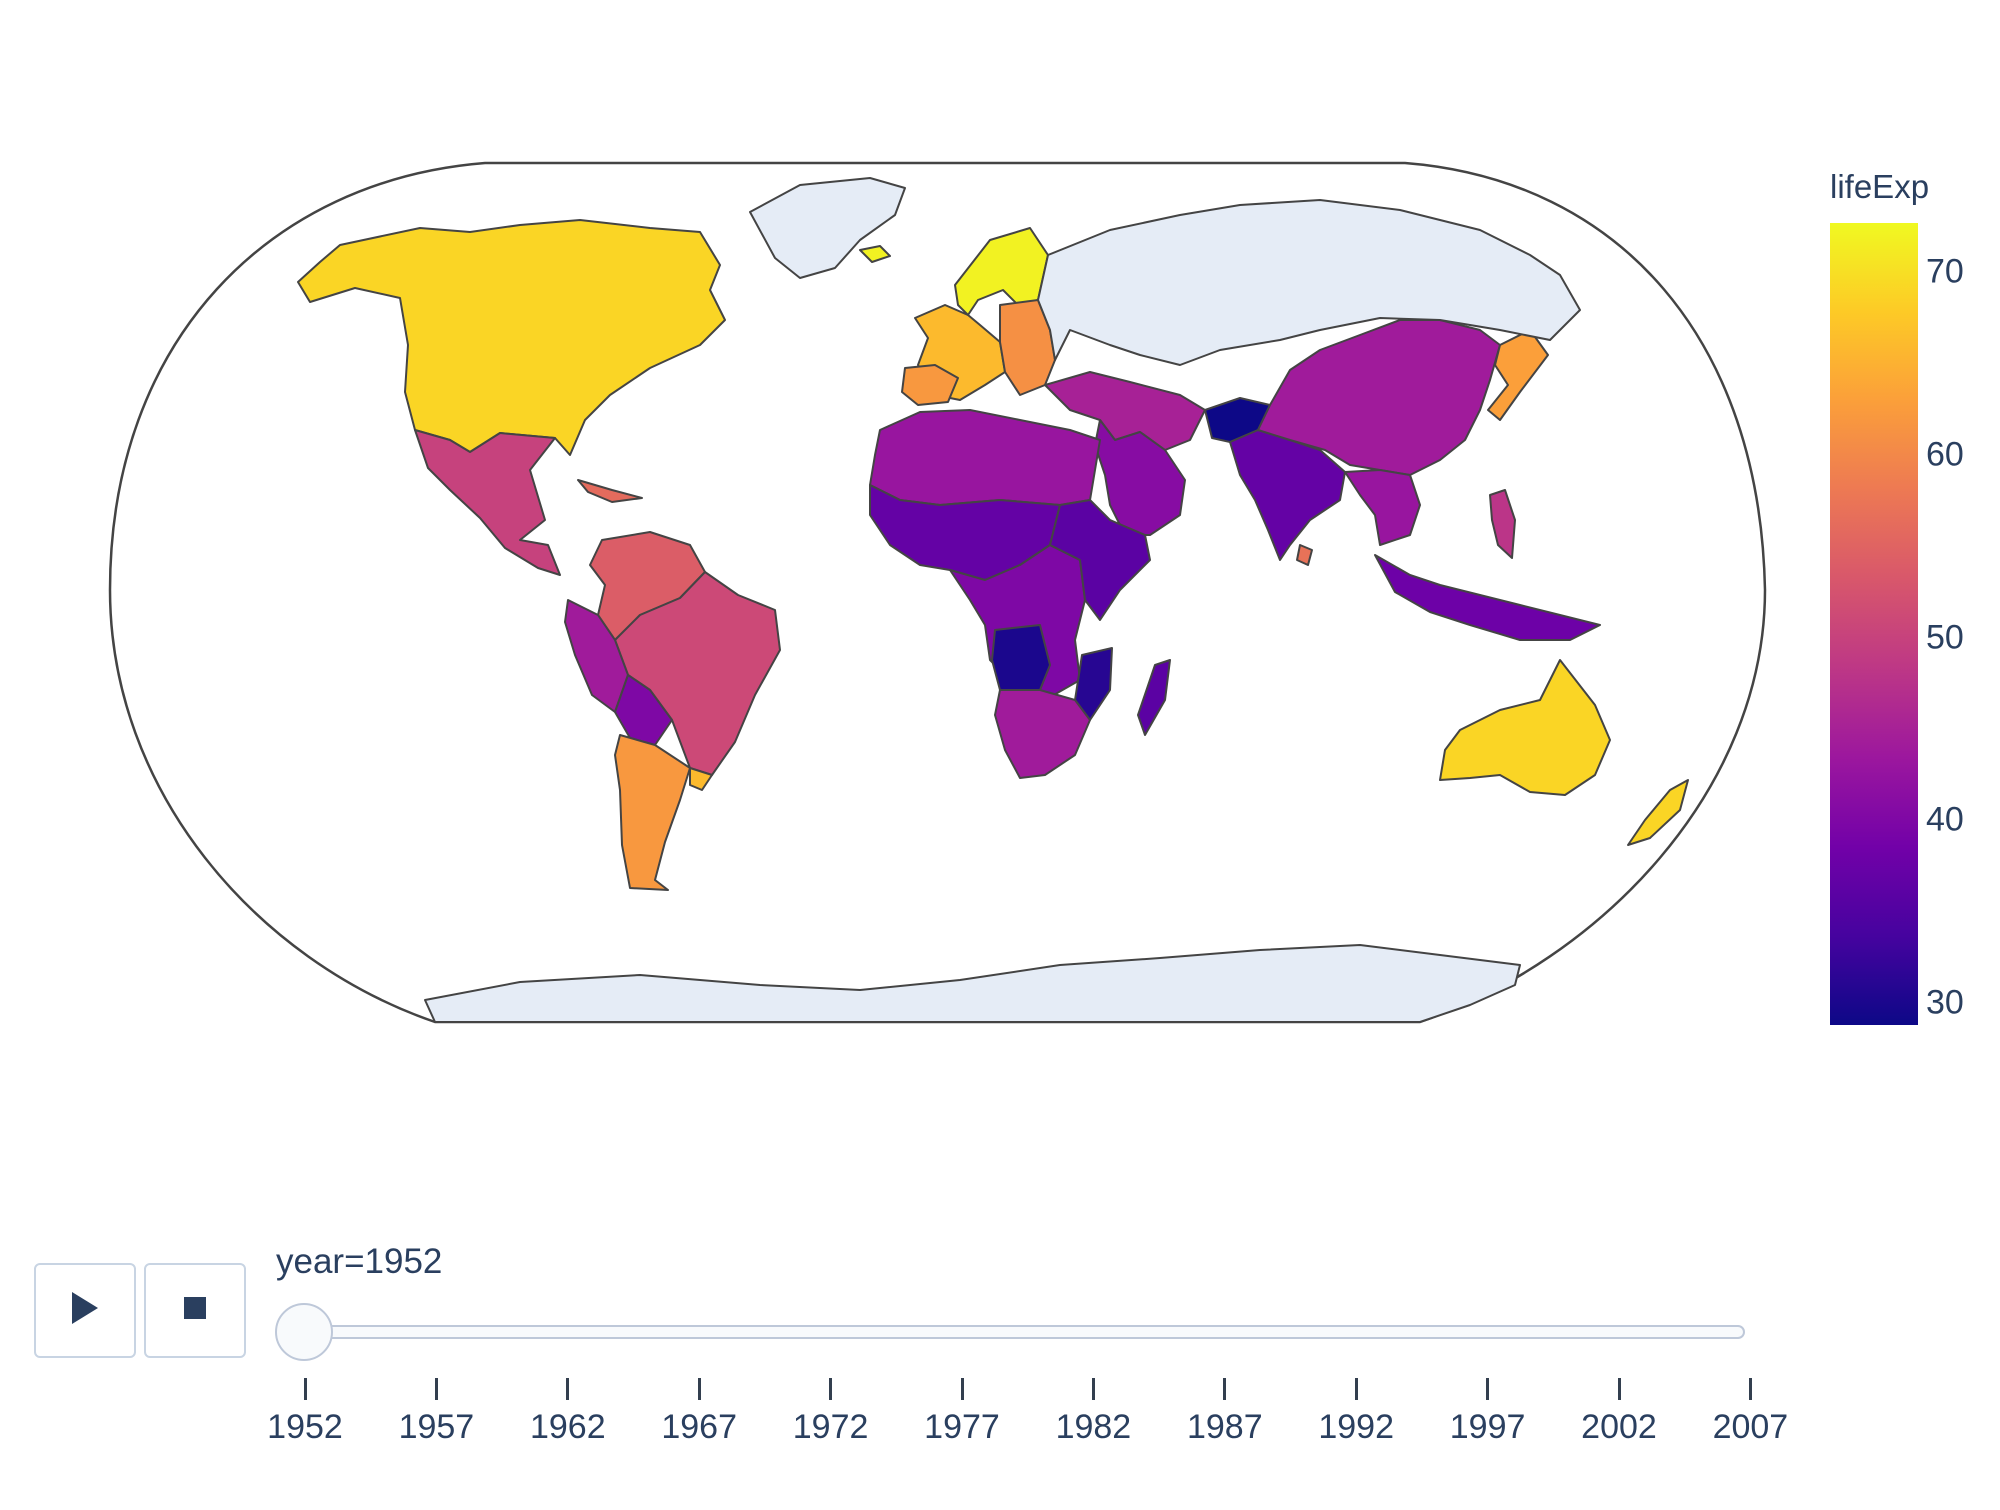  I want to click on colorbar-tick-label: 60, so click(1945, 454).